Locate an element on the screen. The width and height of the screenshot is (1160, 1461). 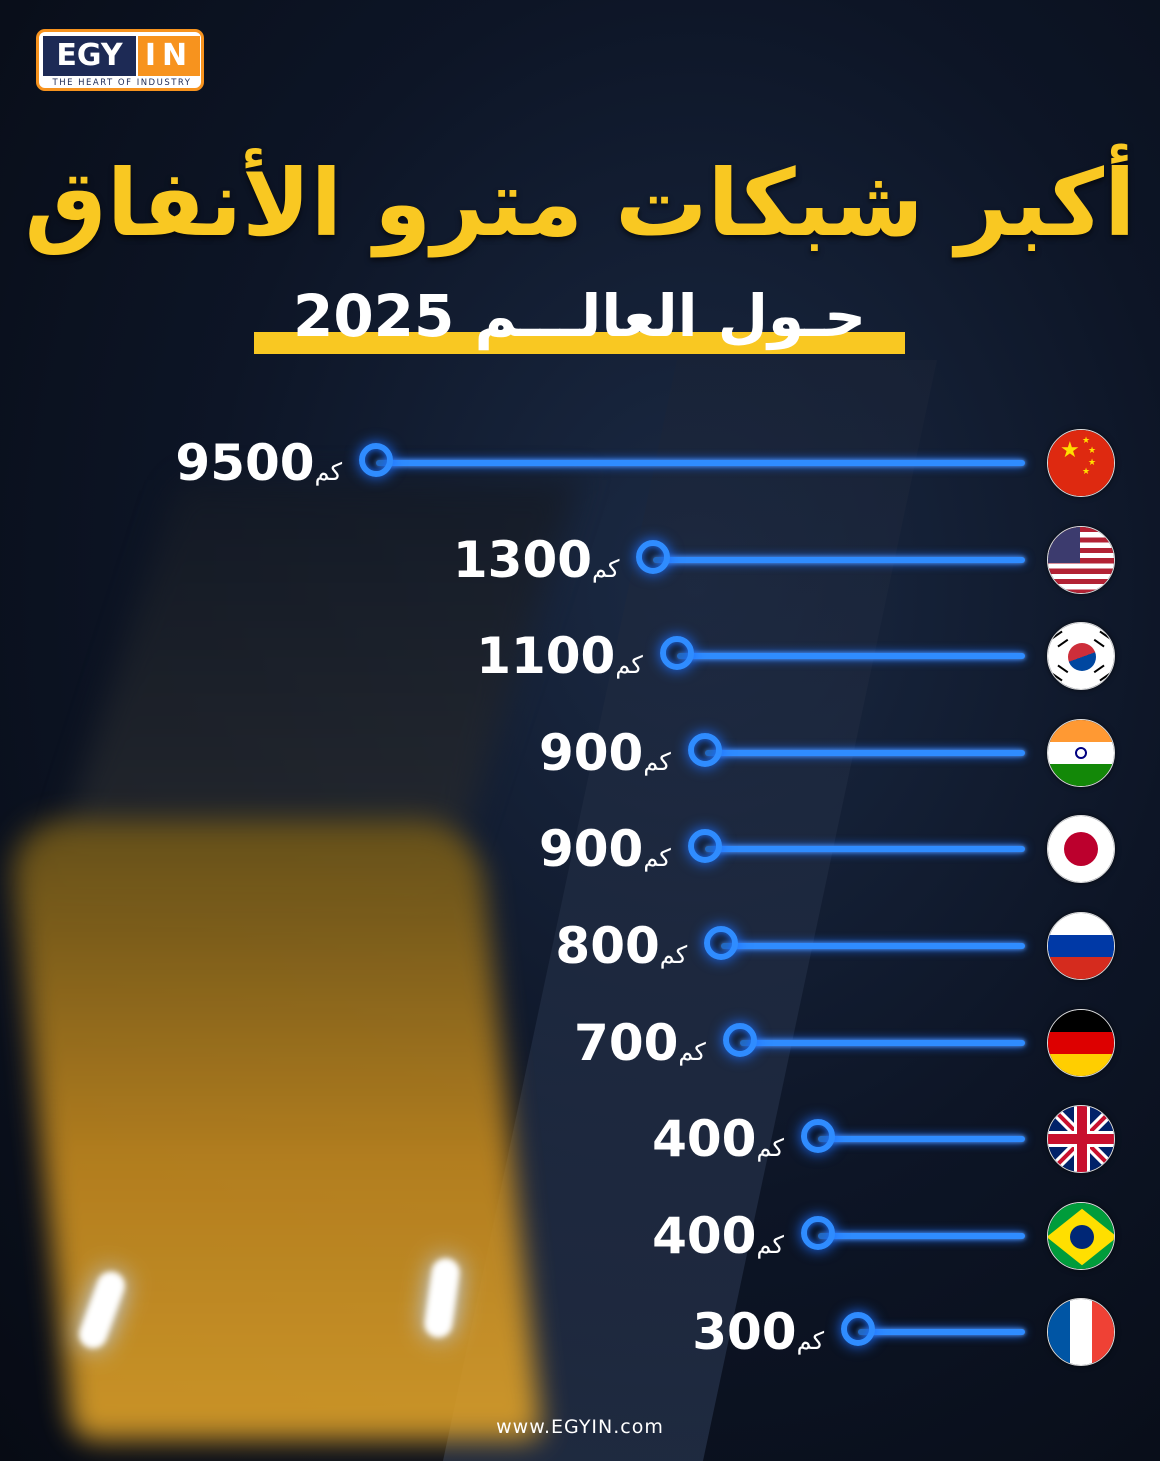
logo-egy: EGY is located at coordinates (89, 56).